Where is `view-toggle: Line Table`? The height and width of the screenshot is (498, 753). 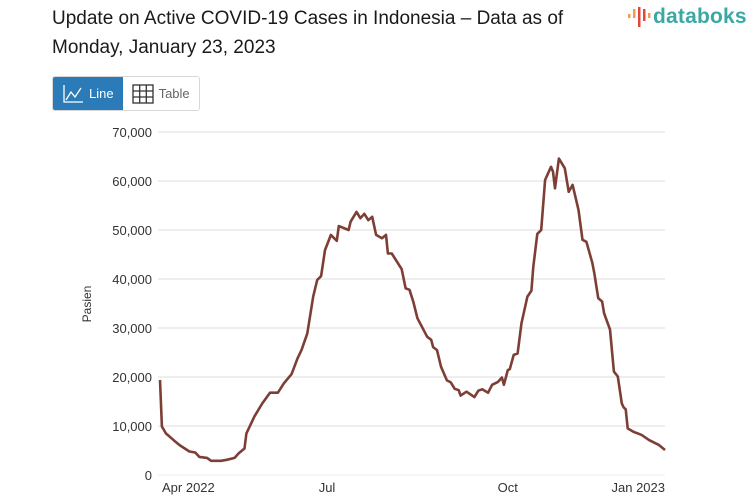
view-toggle: Line Table is located at coordinates (126, 93).